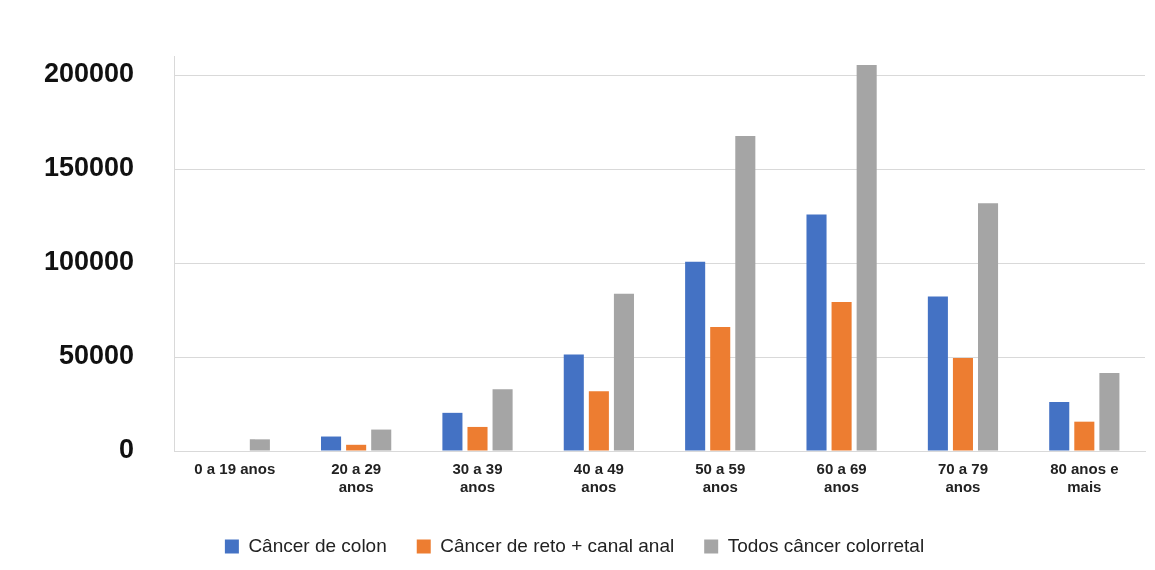 Image resolution: width=1155 pixels, height=570 pixels. What do you see at coordinates (962, 478) in the screenshot?
I see `x-tick-label: 70 a 79 anos` at bounding box center [962, 478].